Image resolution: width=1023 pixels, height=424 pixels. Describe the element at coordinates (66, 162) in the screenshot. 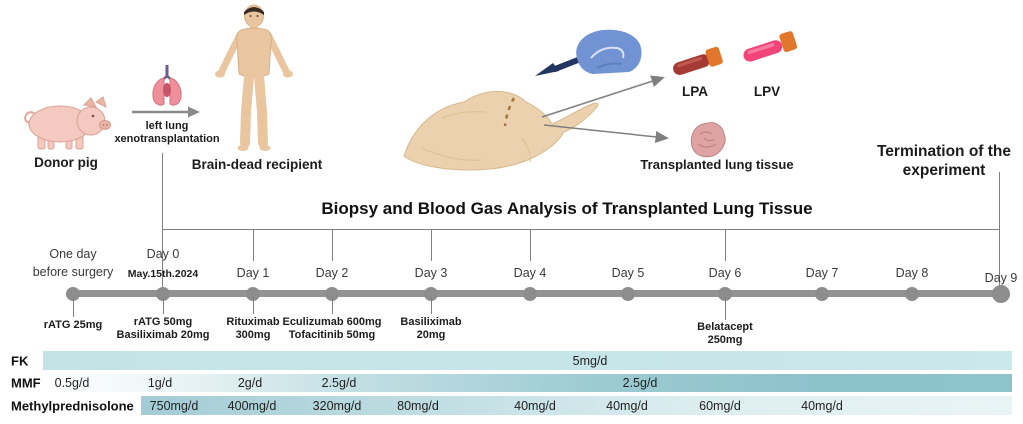

I see `donor-pig-label: Donor pig` at that location.